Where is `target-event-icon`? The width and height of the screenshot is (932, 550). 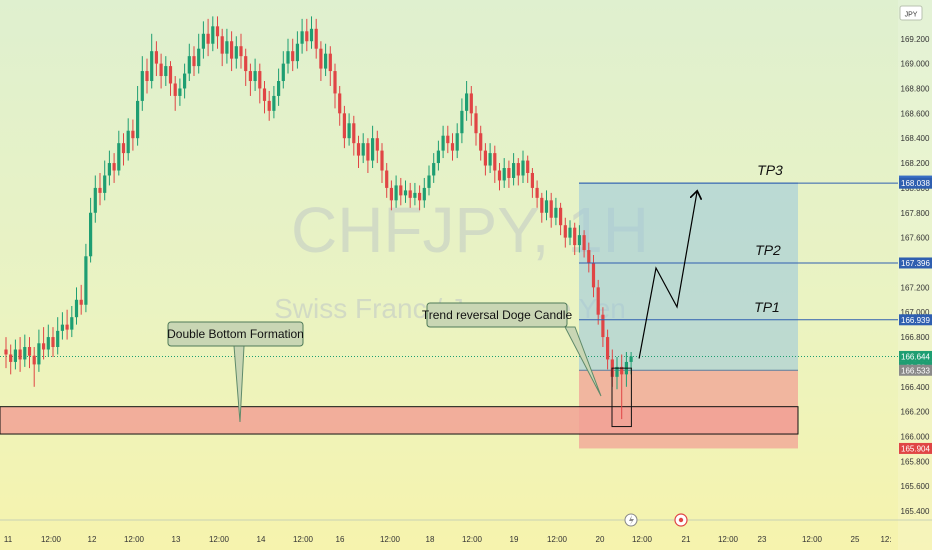 target-event-icon is located at coordinates (681, 520).